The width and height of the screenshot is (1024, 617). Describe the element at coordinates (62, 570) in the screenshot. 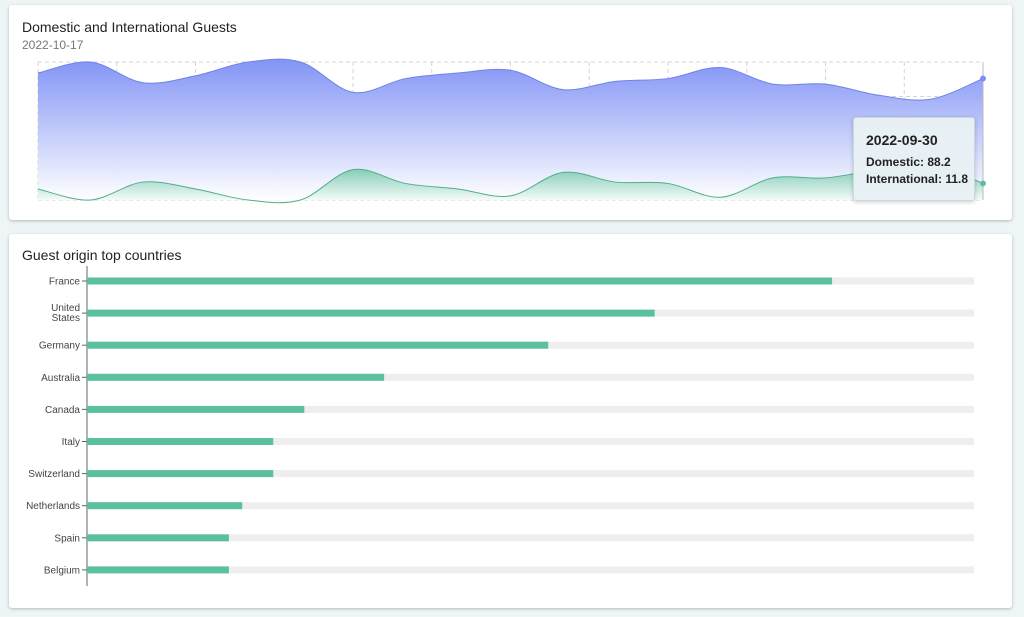

I see `y-tick-label: Belgium` at that location.